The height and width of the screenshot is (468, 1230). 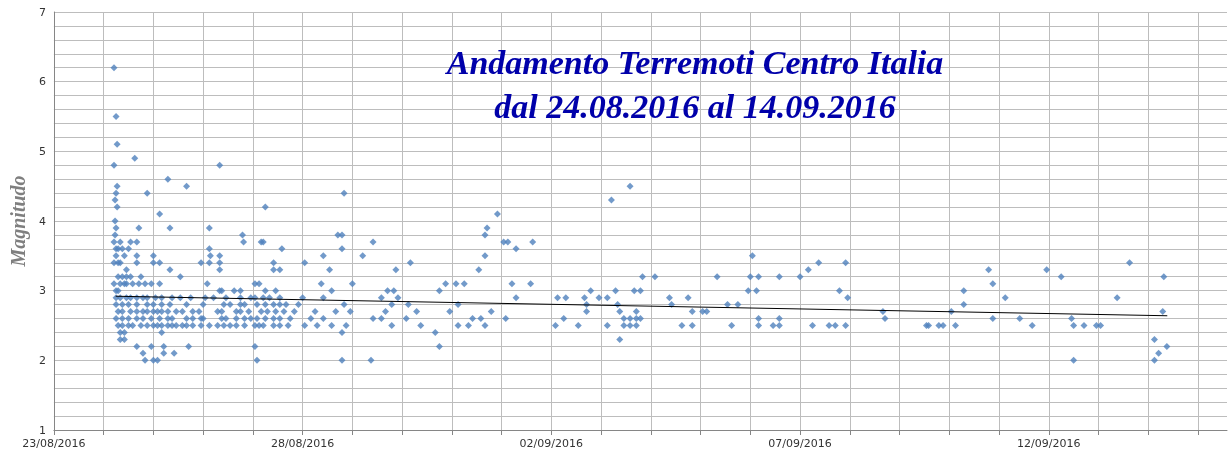 What do you see at coordinates (1049, 443) in the screenshot?
I see `x-tick-label: 12/09/2016` at bounding box center [1049, 443].